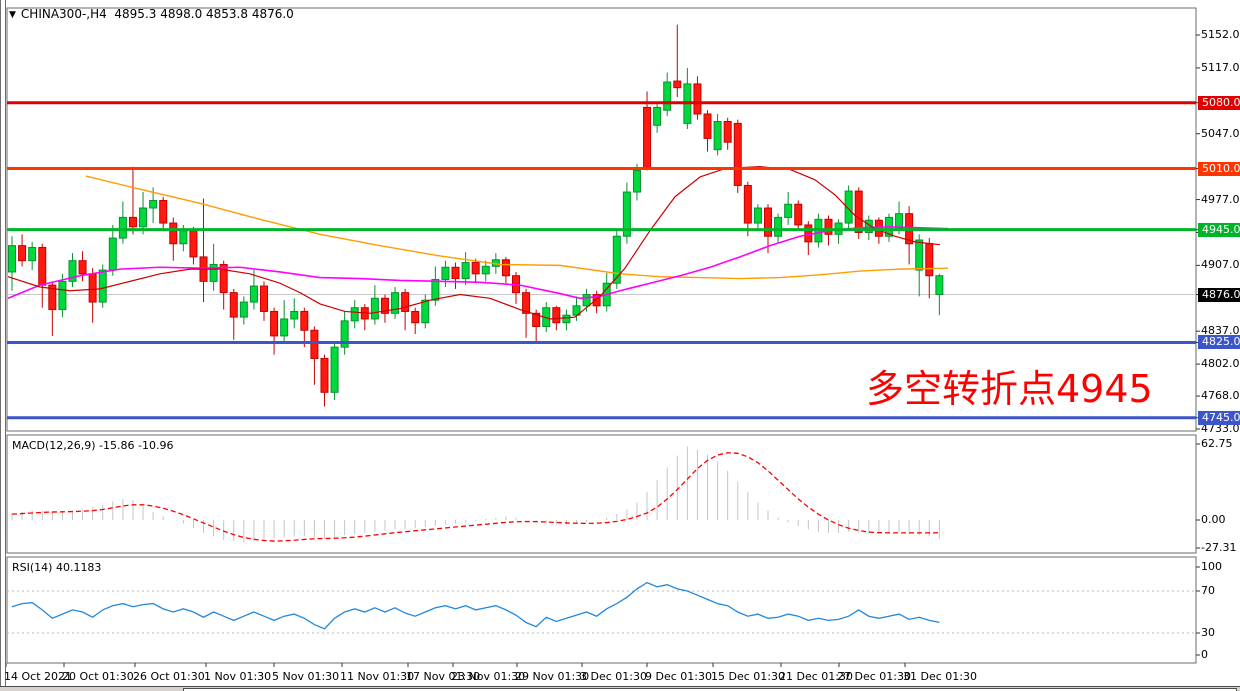 This screenshot has height=691, width=1240. What do you see at coordinates (63, 14) in the screenshot?
I see `chart-symbol-period: CHINA300-,H4` at bounding box center [63, 14].